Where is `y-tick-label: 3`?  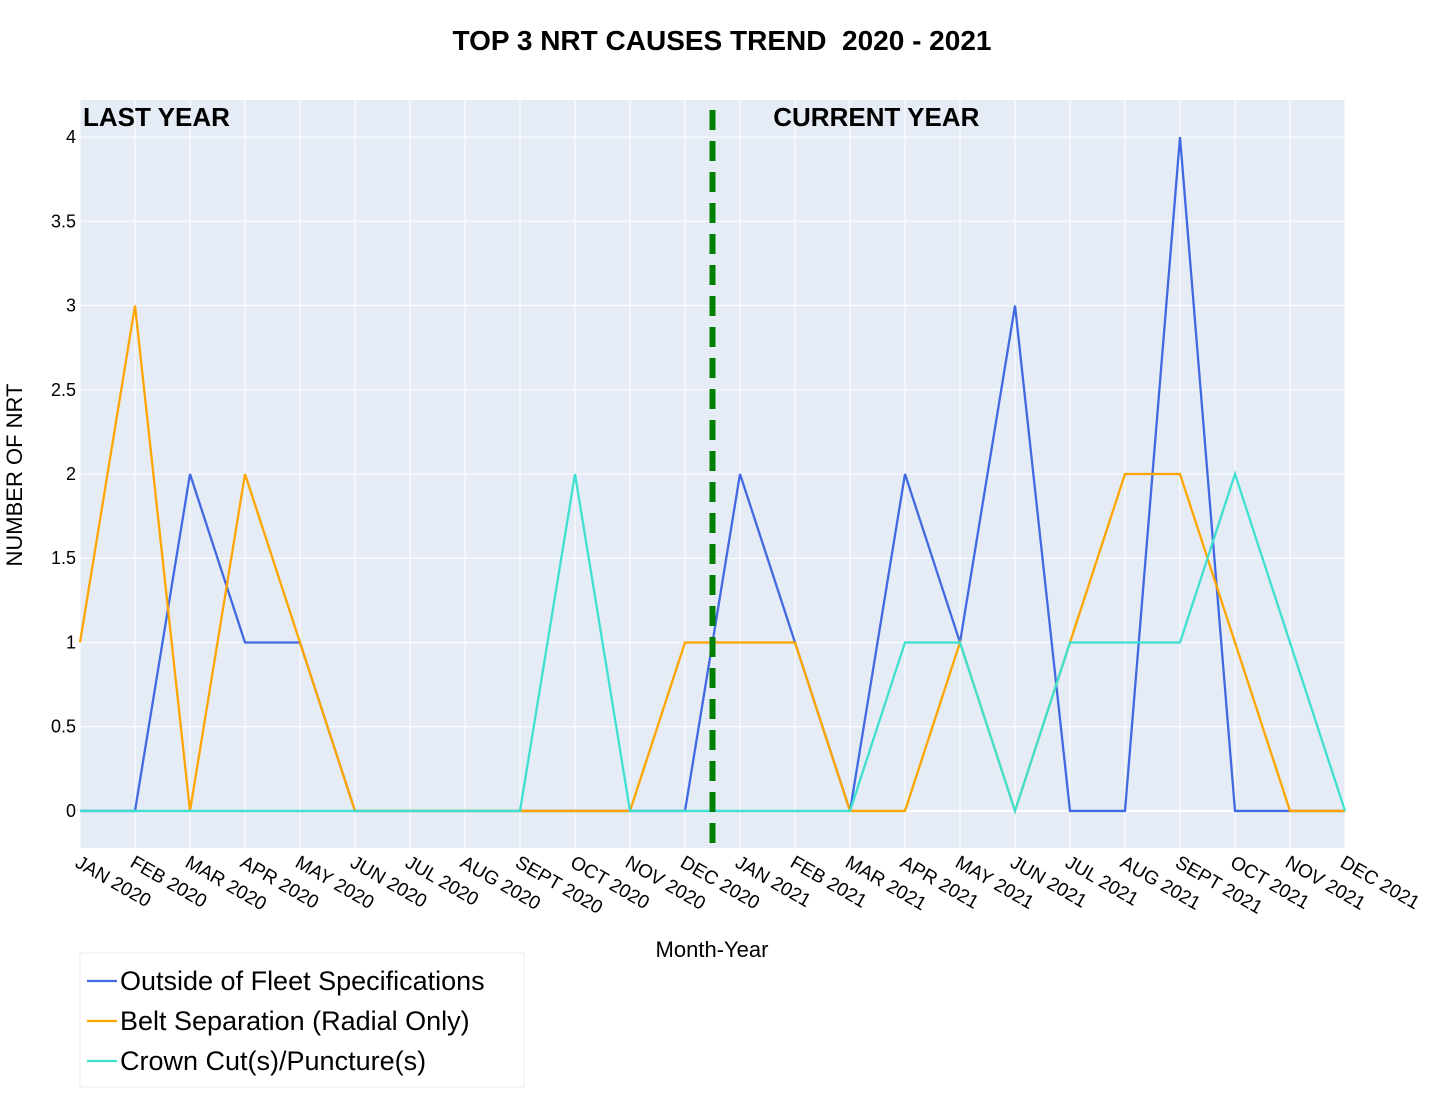 y-tick-label: 3 is located at coordinates (71, 306).